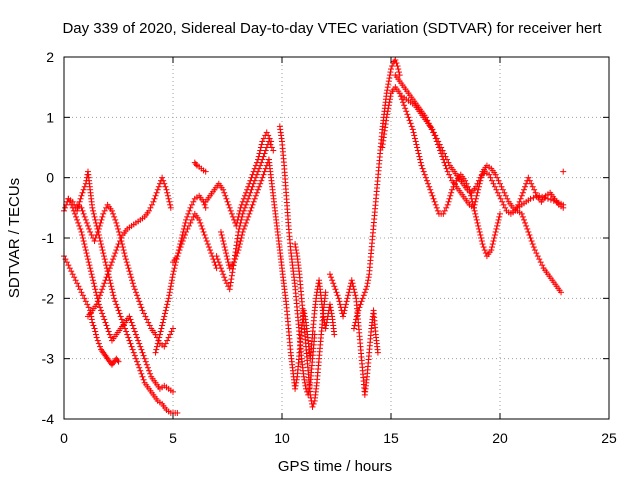  What do you see at coordinates (48, 419) in the screenshot?
I see `y-tick-label: -4` at bounding box center [48, 419].